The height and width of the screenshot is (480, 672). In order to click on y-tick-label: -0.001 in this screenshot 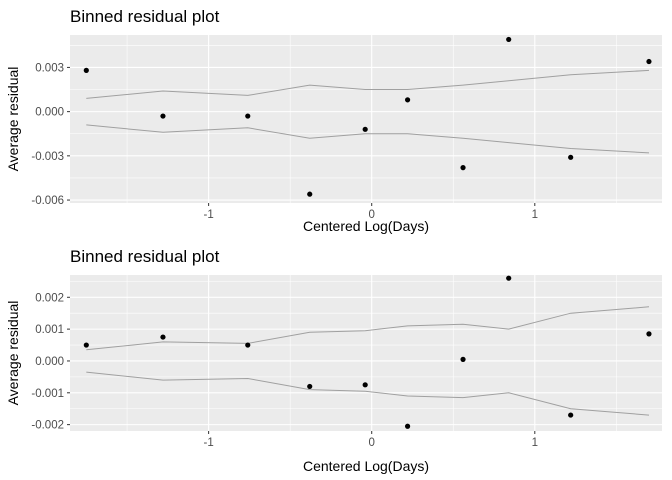, I will do `click(47, 394)`.